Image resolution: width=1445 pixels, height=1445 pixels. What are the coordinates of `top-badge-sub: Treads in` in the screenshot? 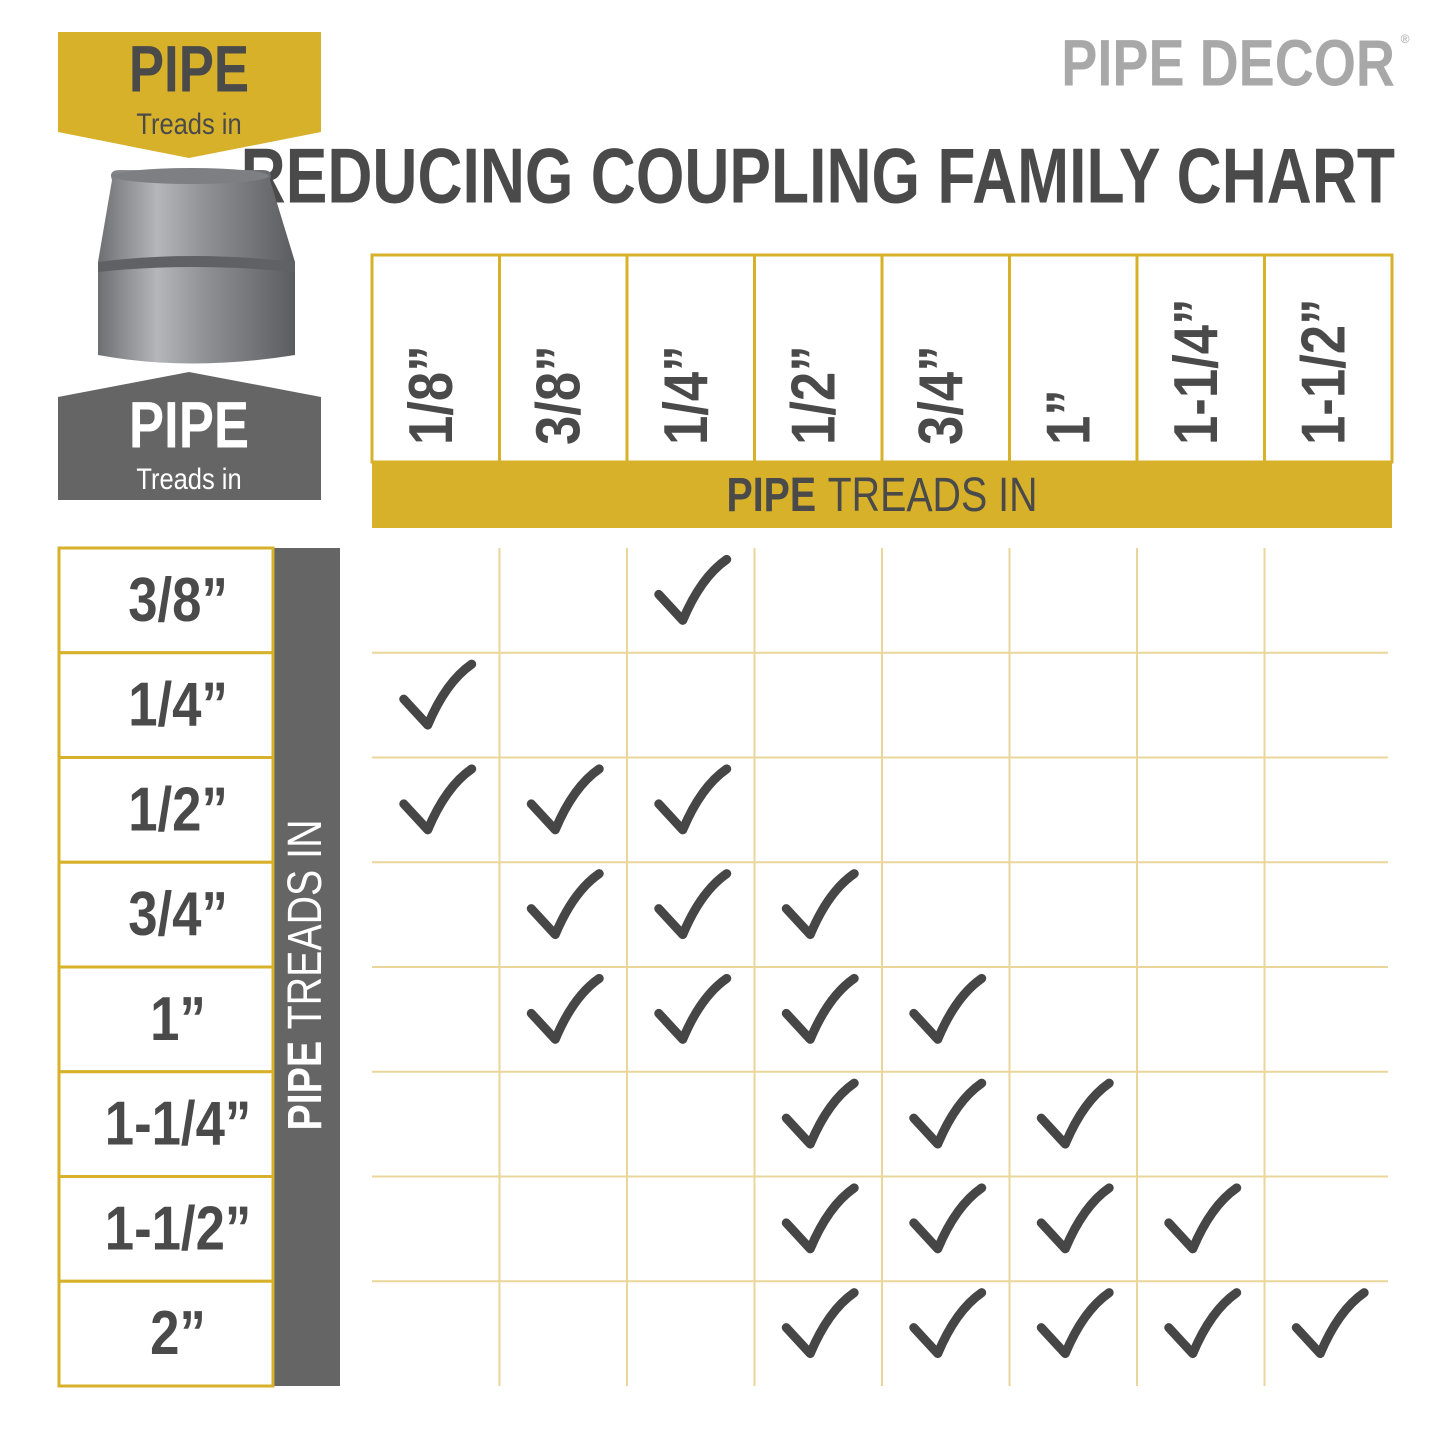 It's located at (188, 123).